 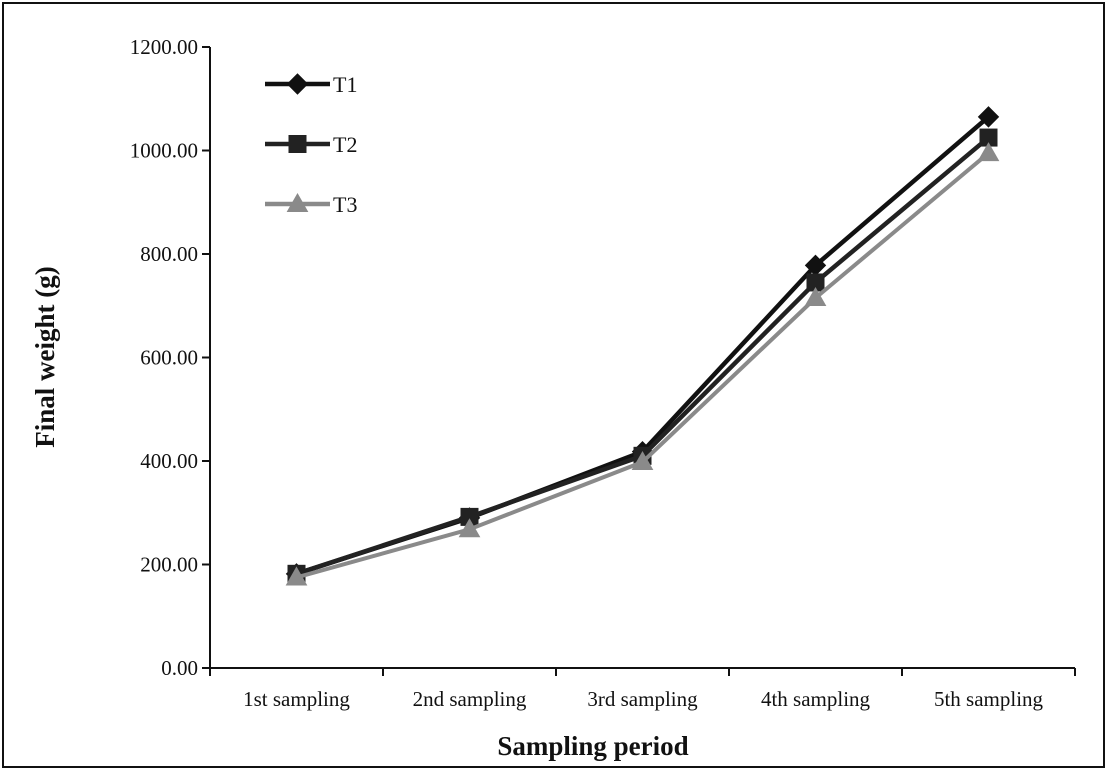 What do you see at coordinates (311, 204) in the screenshot?
I see `legend-item-t3: T3` at bounding box center [311, 204].